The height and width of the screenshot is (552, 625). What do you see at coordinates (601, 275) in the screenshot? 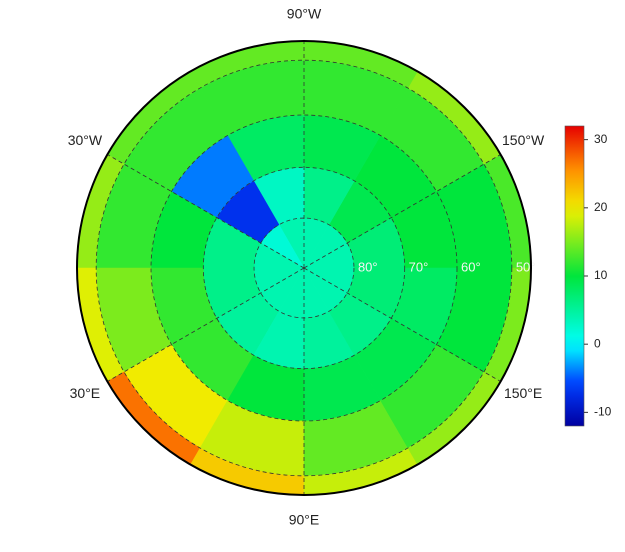
I see `colorbar-tick-label: 10` at bounding box center [601, 275].